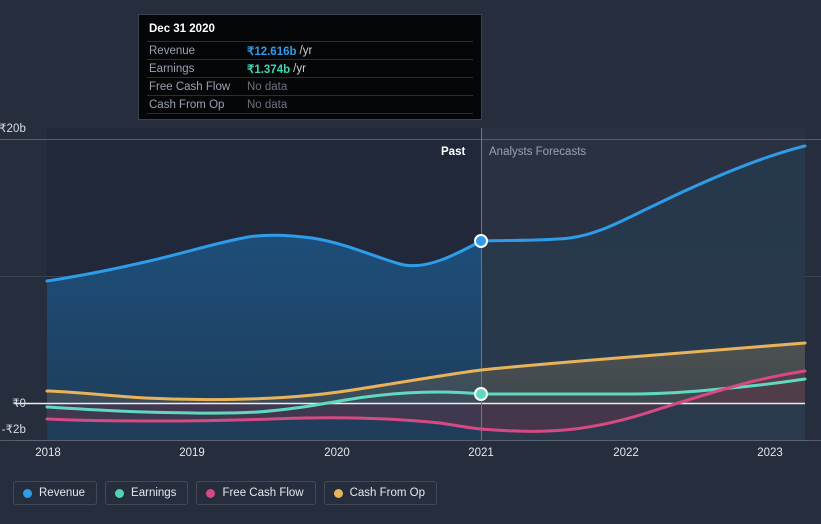 Image resolution: width=821 pixels, height=524 pixels. I want to click on cash-from-op-area, so click(426, 373).